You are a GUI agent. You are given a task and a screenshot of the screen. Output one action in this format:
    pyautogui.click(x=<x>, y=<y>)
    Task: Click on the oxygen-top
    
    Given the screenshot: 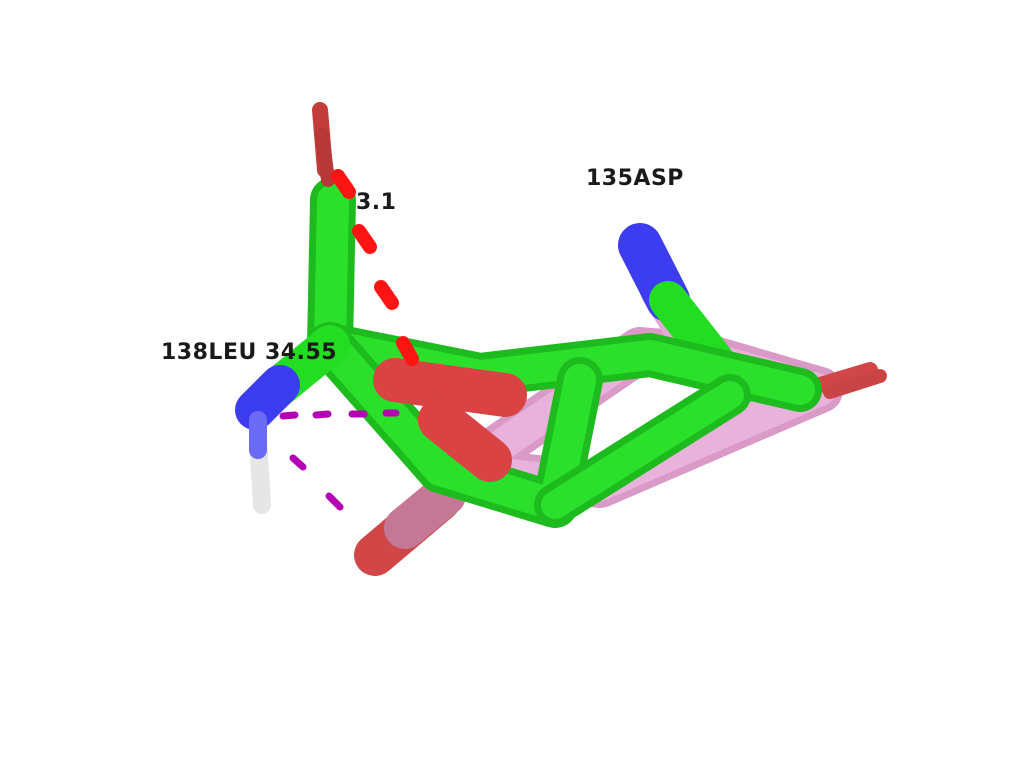 What is the action you would take?
    pyautogui.click(x=323, y=144)
    